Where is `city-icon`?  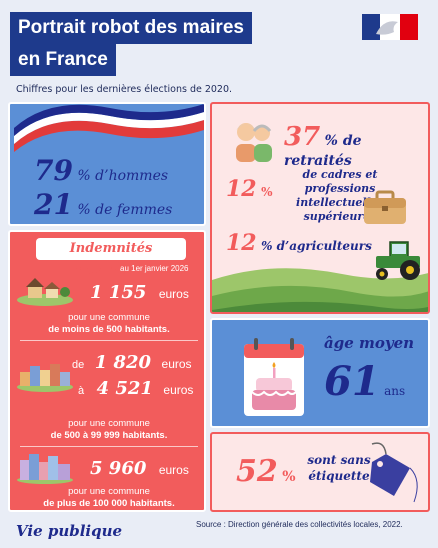
city-icon is located at coordinates (45, 469).